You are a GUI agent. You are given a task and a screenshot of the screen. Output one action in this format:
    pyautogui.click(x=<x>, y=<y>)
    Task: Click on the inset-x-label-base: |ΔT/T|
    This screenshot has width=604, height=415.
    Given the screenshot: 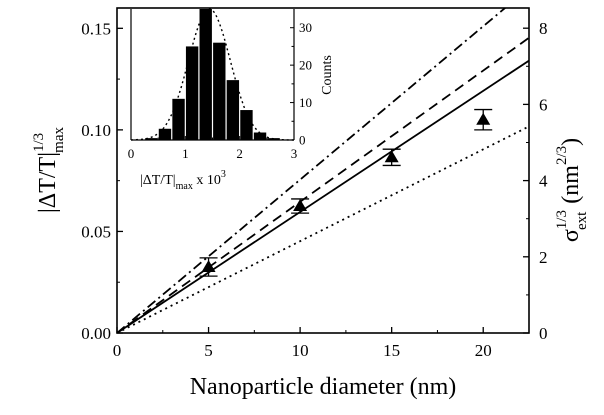 What is the action you would take?
    pyautogui.click(x=158, y=180)
    